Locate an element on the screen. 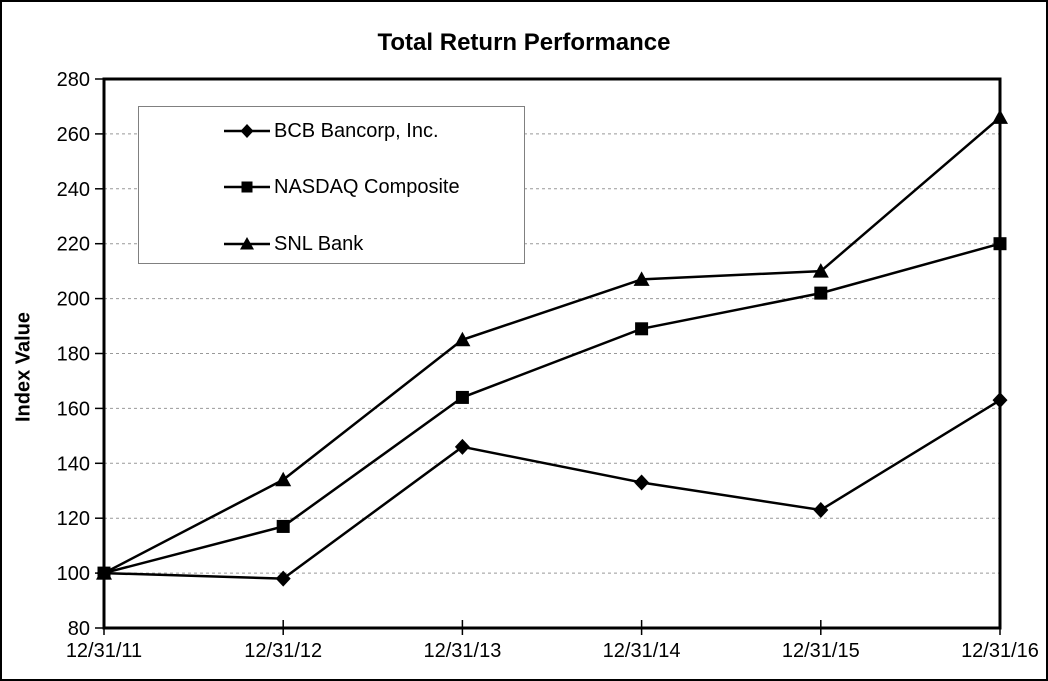 This screenshot has width=1048, height=681. y-tick-label: 200 is located at coordinates (73, 300).